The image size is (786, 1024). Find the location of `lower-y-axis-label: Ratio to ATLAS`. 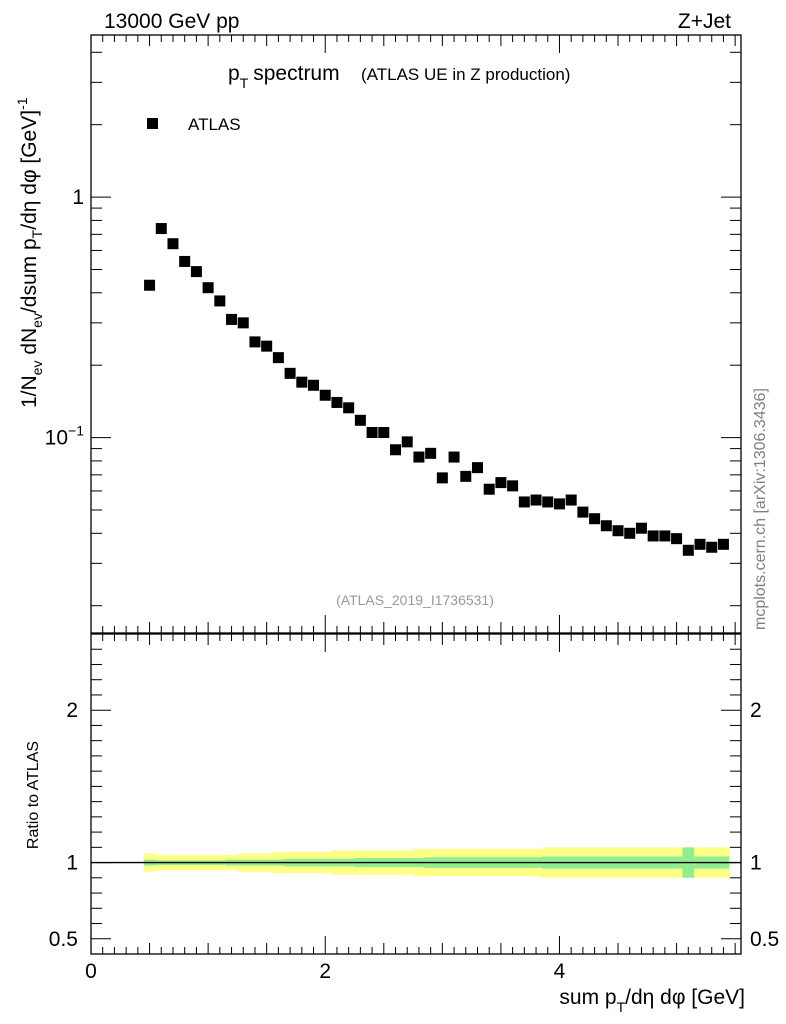

lower-y-axis-label: Ratio to ATLAS is located at coordinates (33, 795).